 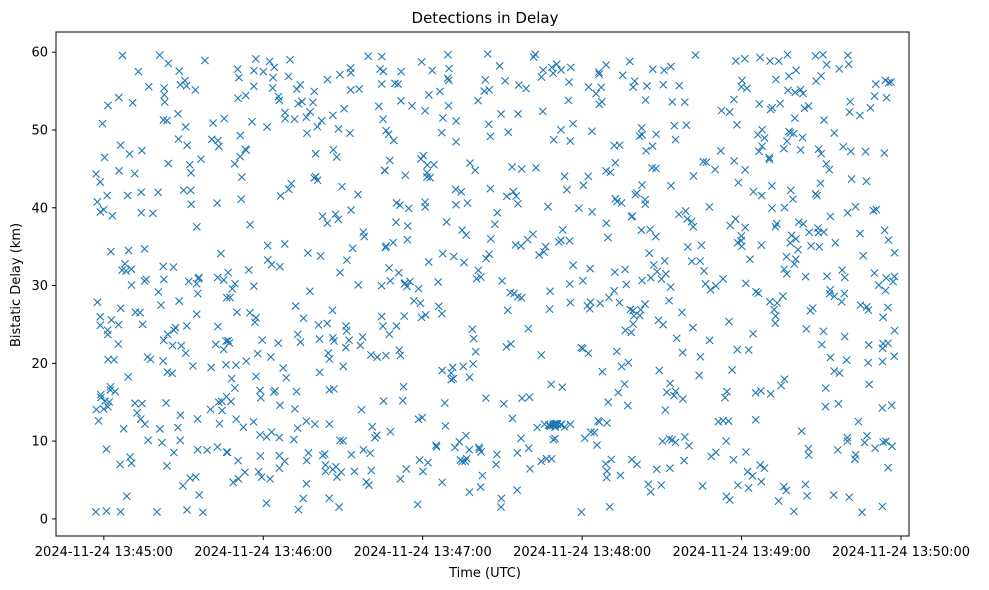 What do you see at coordinates (263, 552) in the screenshot?
I see `x-tick-label: 2024-11-24 13:46:00` at bounding box center [263, 552].